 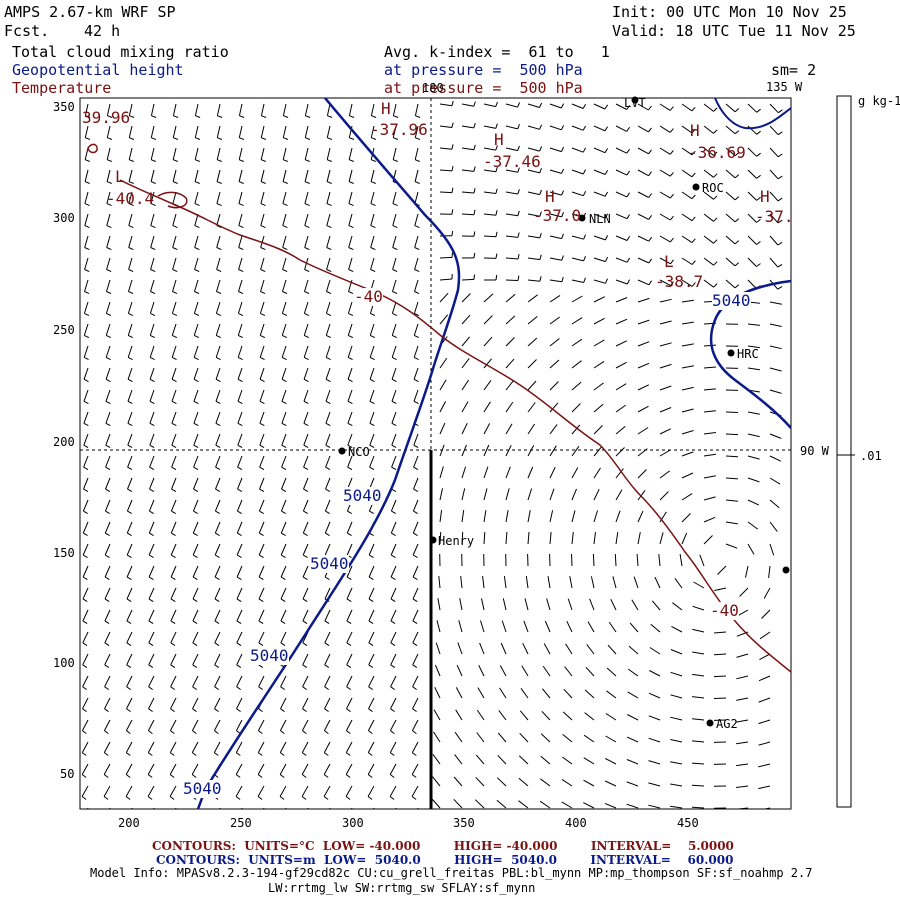 I want to click on temperature-contour-small, so click(x=92, y=148).